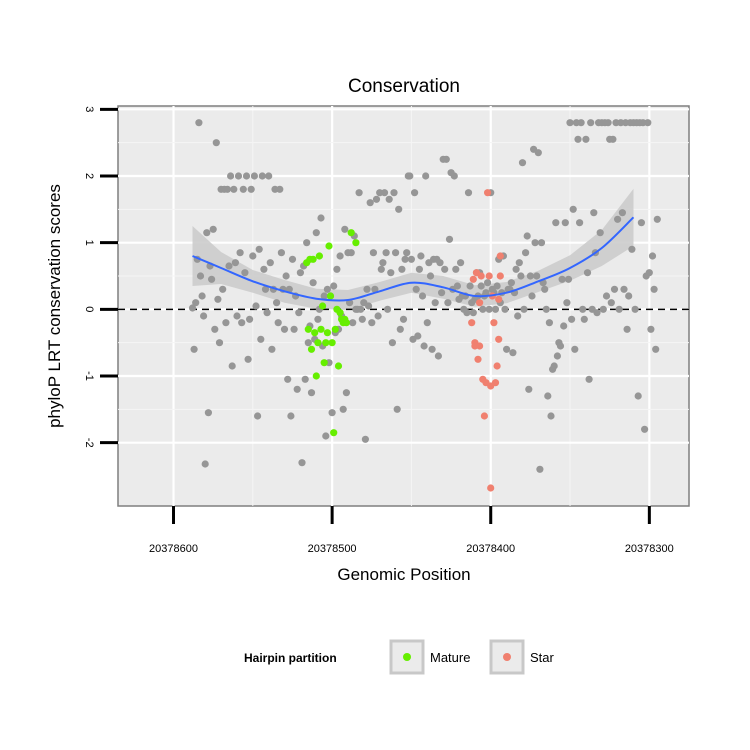 The width and height of the screenshot is (750, 750). I want to click on x-axis: 20378600 20378500 20378400 20378300, so click(411, 530).